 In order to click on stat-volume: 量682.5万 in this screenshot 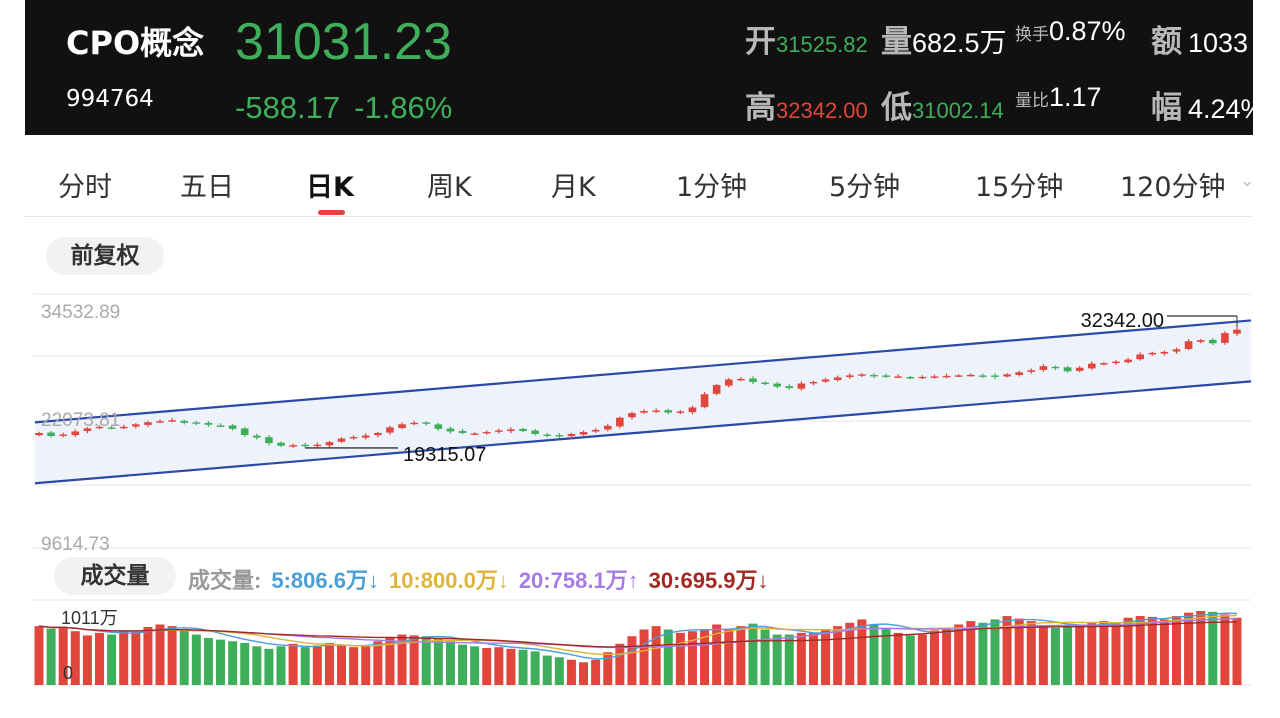, I will do `click(944, 38)`.